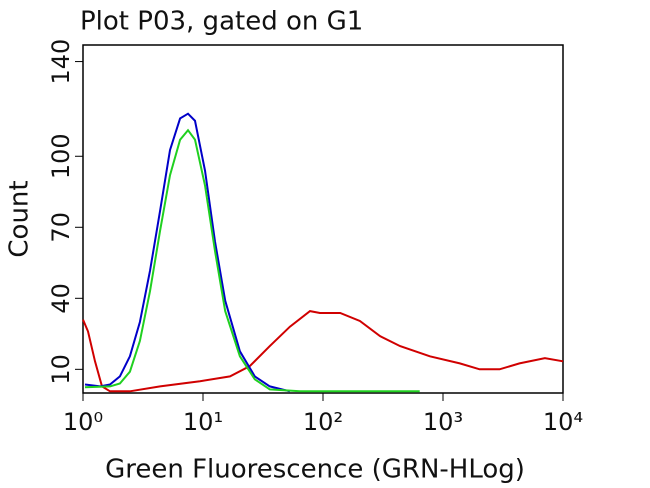 This screenshot has width=650, height=488. I want to click on y-axis-label: Count, so click(20, 218).